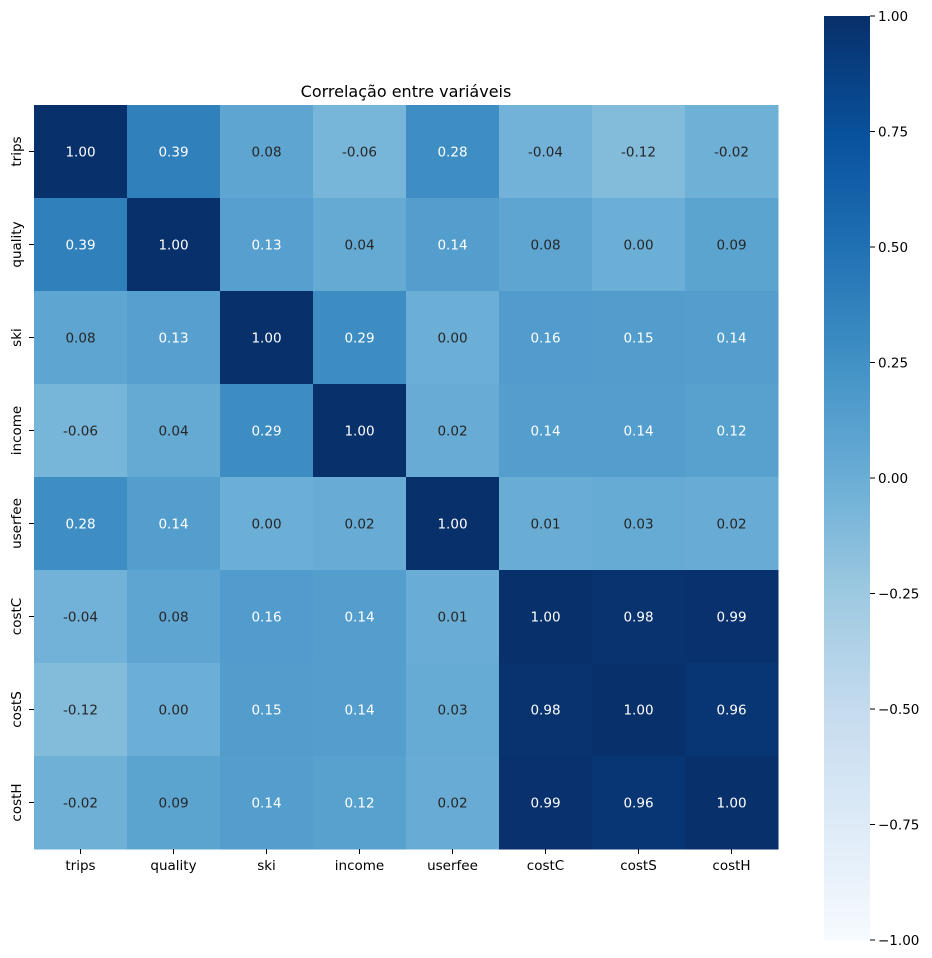 The width and height of the screenshot is (932, 958). What do you see at coordinates (893, 133) in the screenshot?
I see `colorbar-tick-label: 0.75` at bounding box center [893, 133].